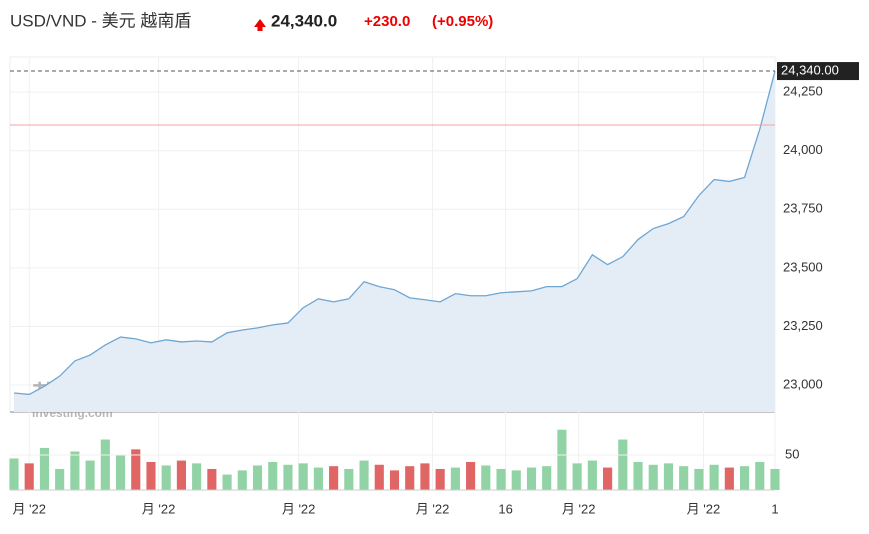 Image resolution: width=869 pixels, height=534 pixels. What do you see at coordinates (803, 266) in the screenshot?
I see `y-tick-label: 23,500` at bounding box center [803, 266].